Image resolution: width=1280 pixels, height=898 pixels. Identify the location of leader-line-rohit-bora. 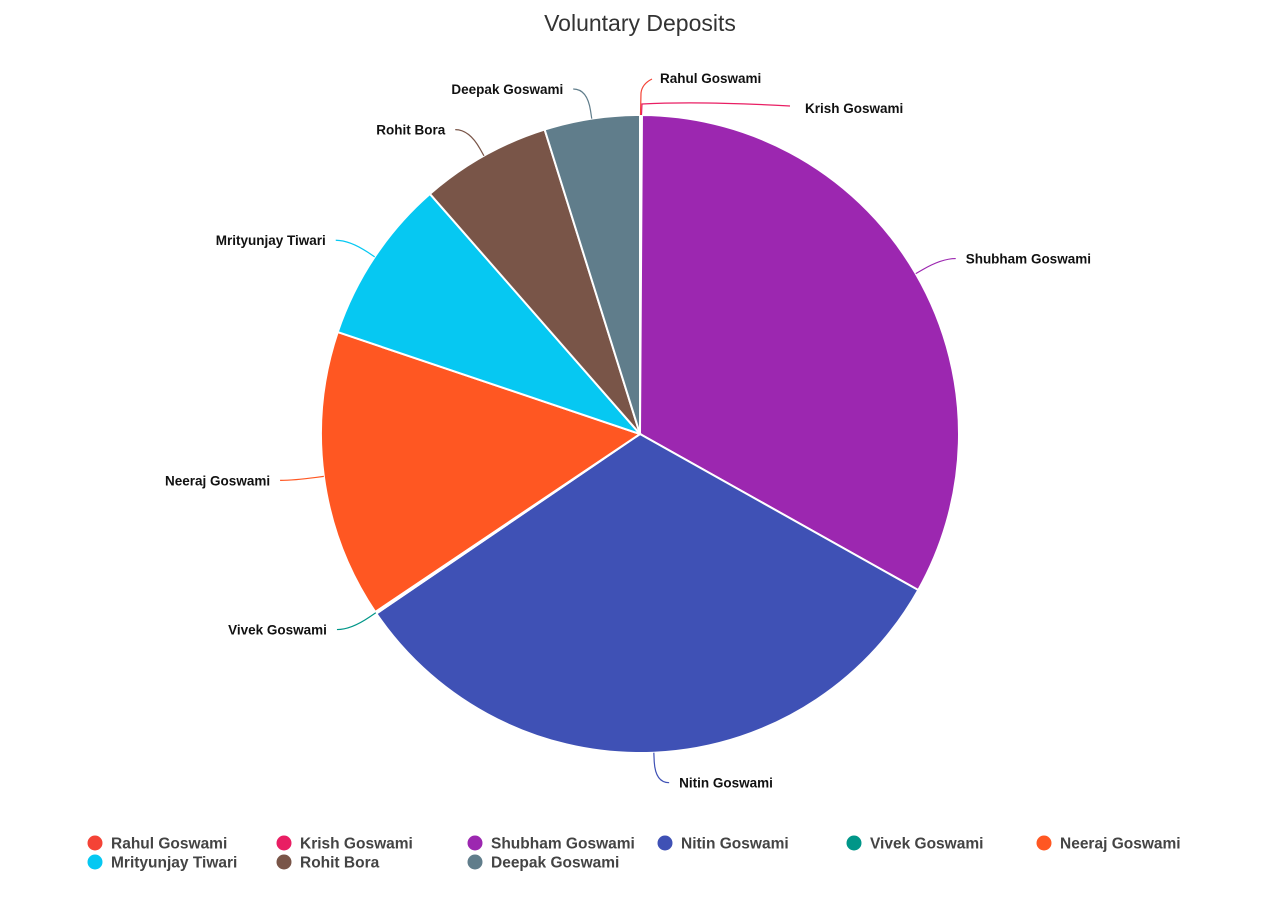
(470, 143).